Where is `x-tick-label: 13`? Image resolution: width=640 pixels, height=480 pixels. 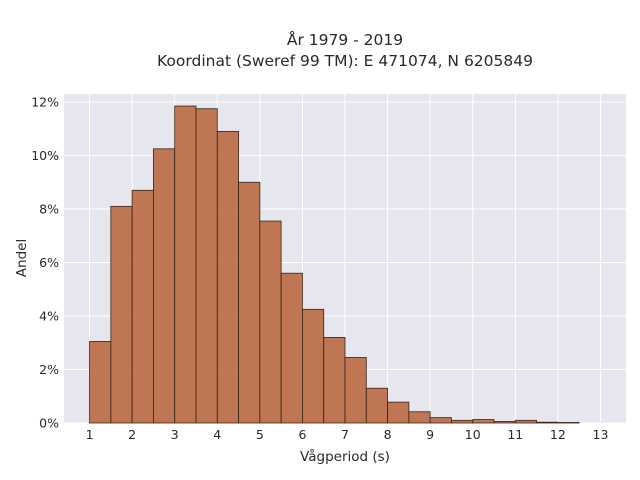 x-tick-label: 13 is located at coordinates (601, 434).